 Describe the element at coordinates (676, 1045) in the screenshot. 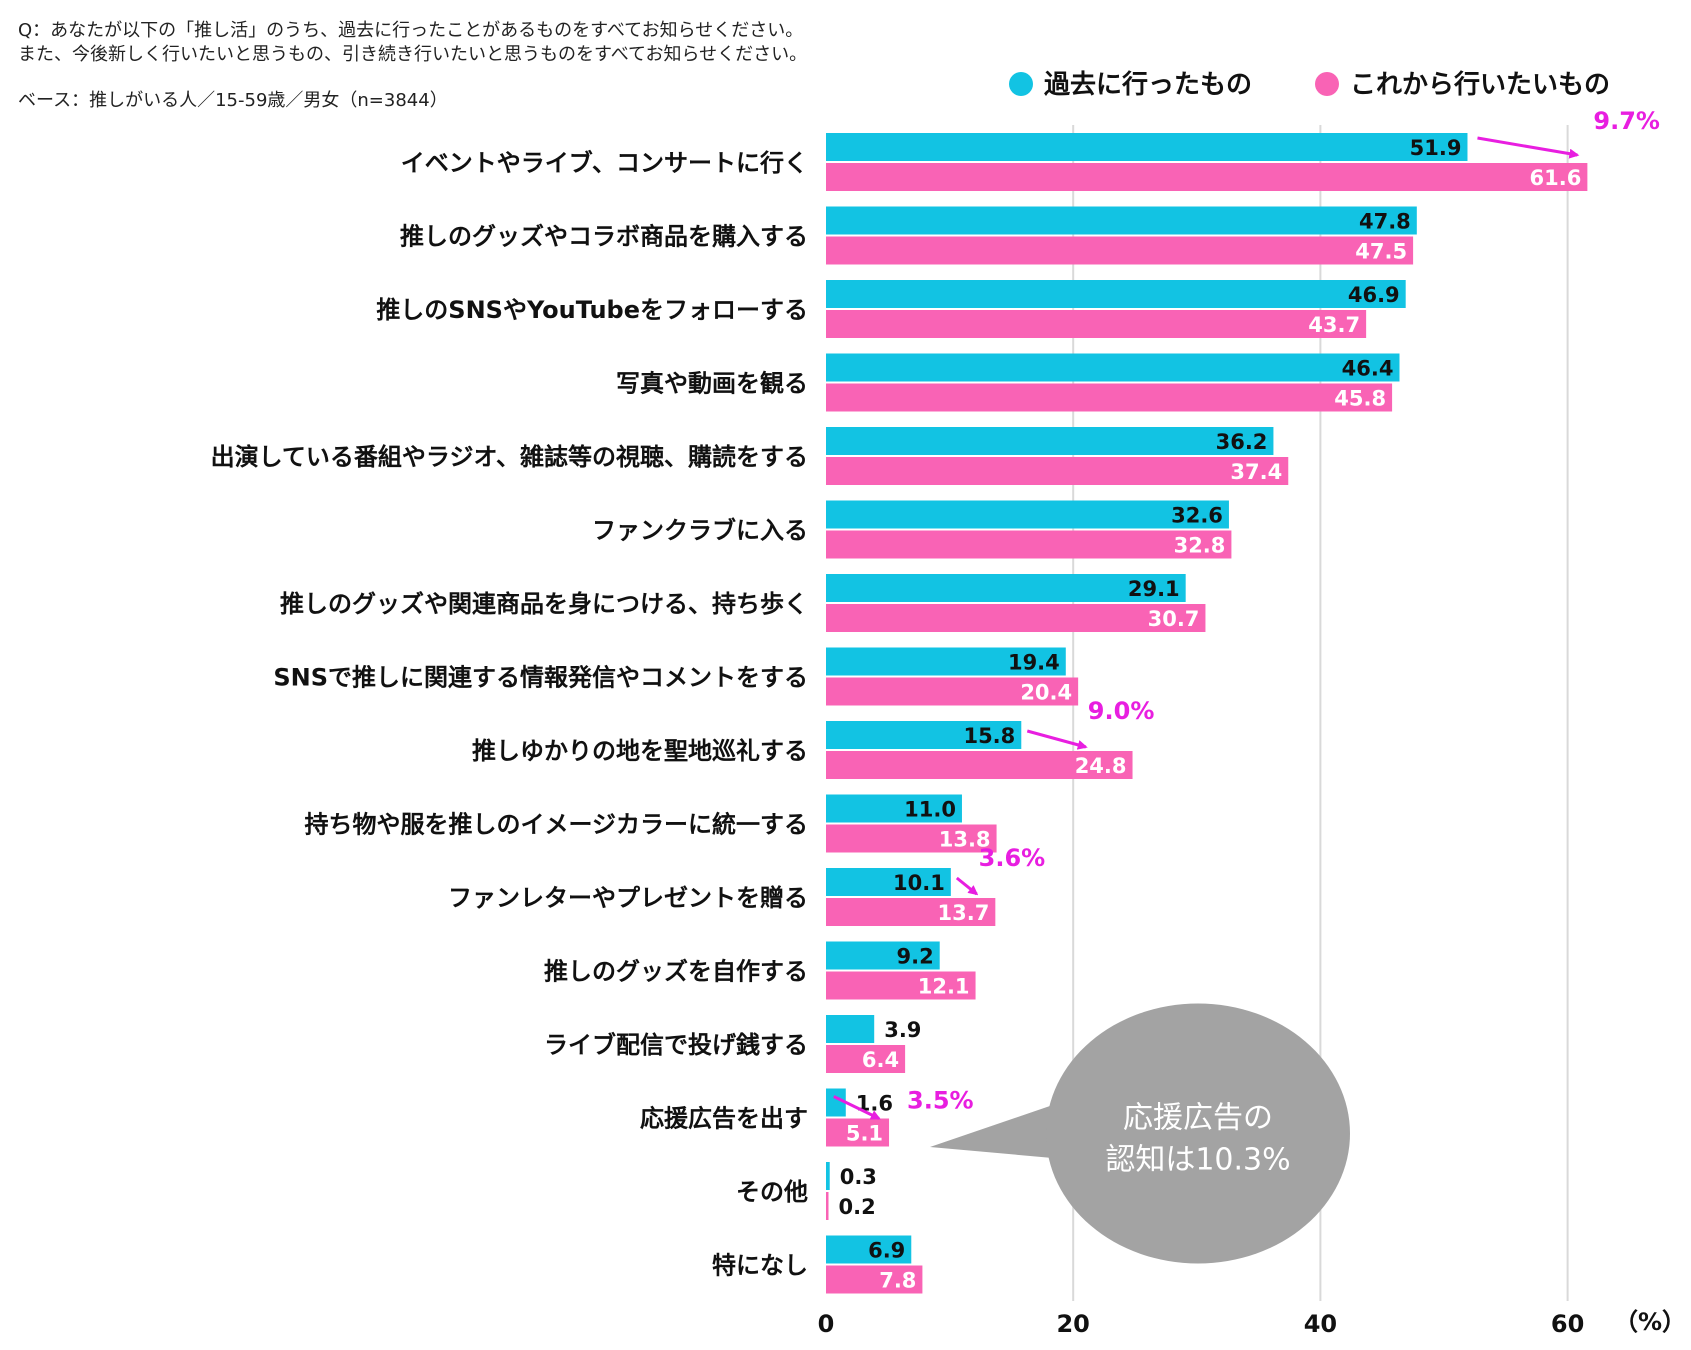

I see `category-label: ライブ配信で投げ銭する` at that location.